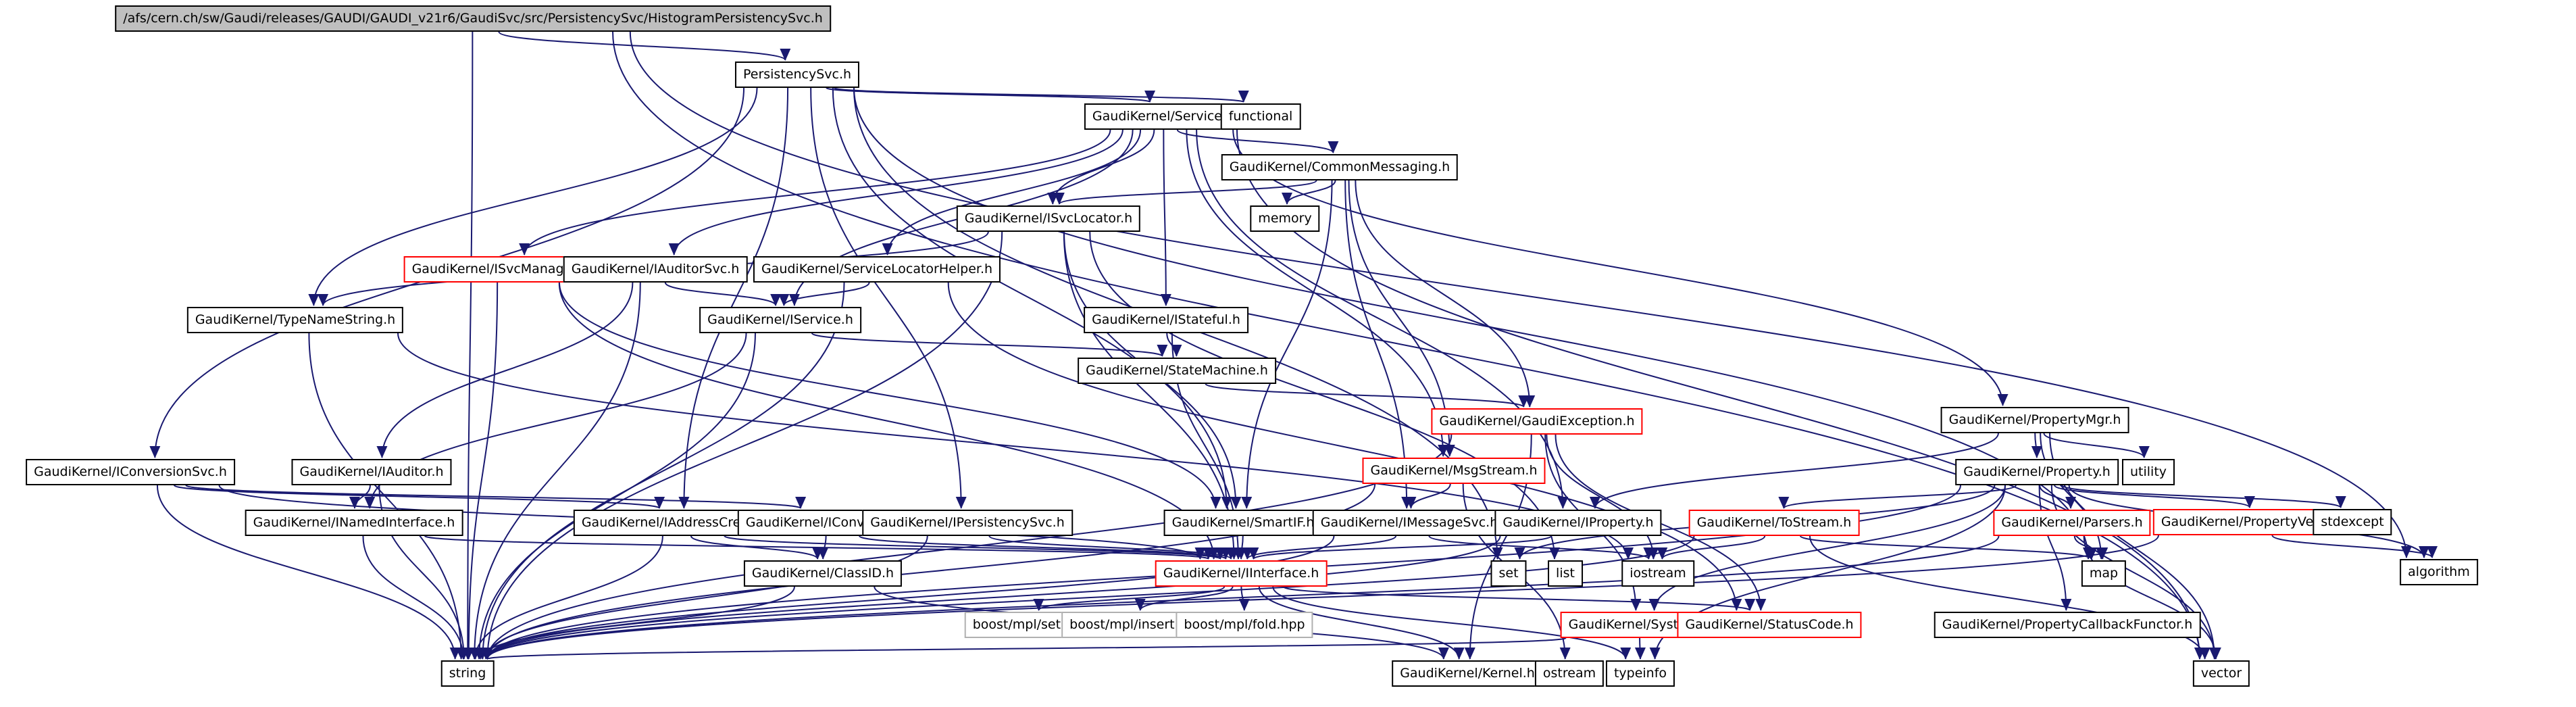 This screenshot has height=707, width=2576. I want to click on include-edge-propertyverifier-to-algorithm, so click(2354, 546).